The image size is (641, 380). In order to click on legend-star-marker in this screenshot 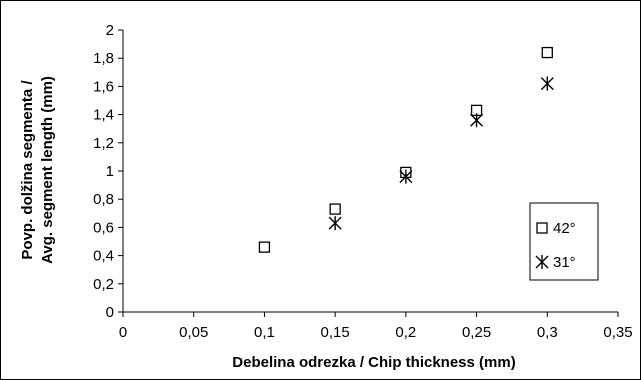, I will do `click(542, 262)`.